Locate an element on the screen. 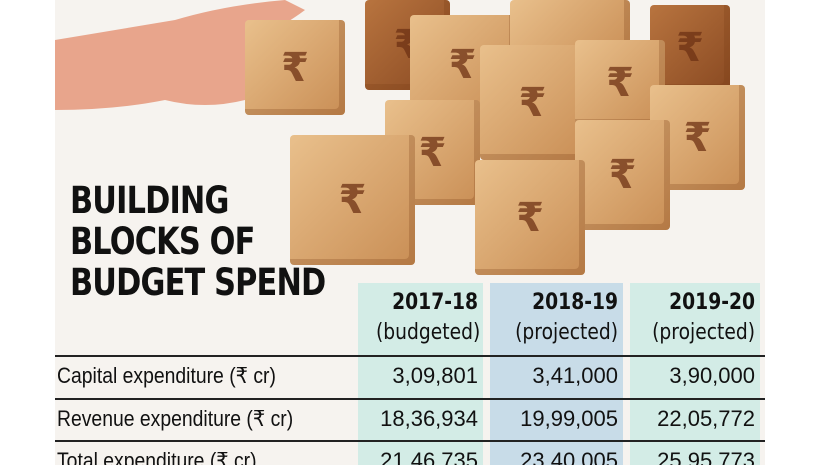  row-label: Capital expenditure (₹ cr) is located at coordinates (166, 375).